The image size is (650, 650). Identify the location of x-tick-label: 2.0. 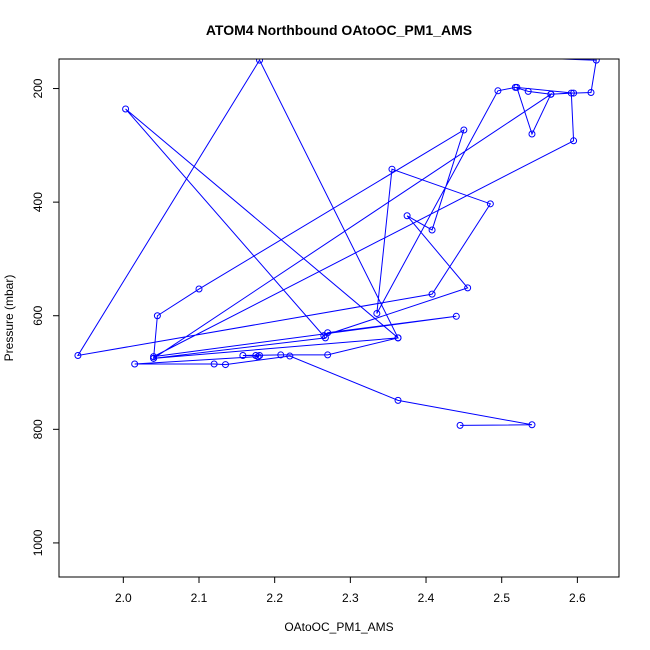
(123, 598).